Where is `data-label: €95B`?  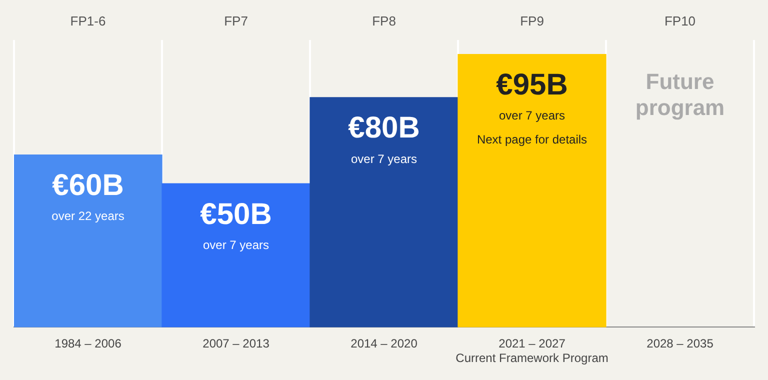
data-label: €95B is located at coordinates (532, 85).